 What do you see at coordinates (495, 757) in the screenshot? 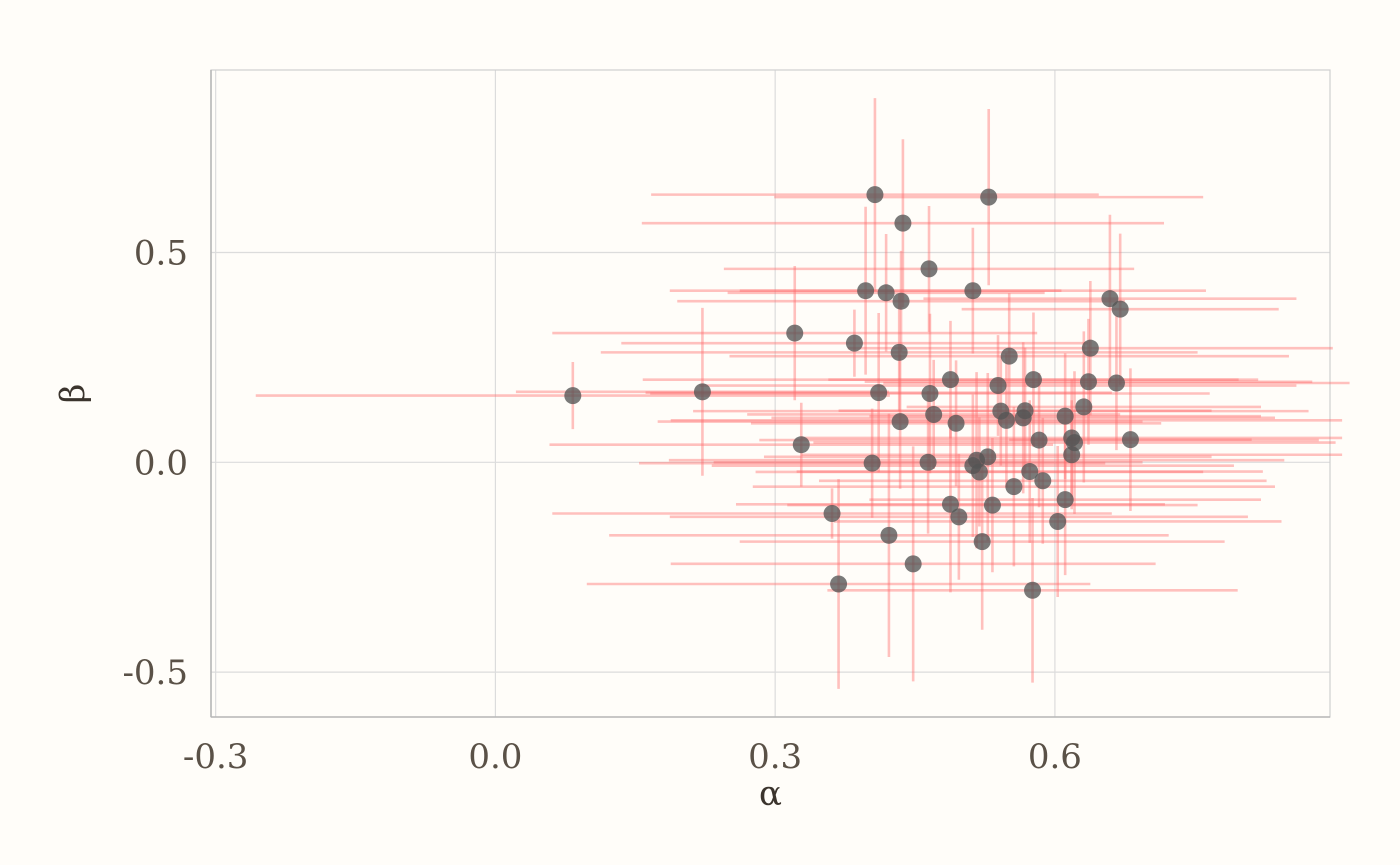
I see `x-tick-label: 0.0` at bounding box center [495, 757].